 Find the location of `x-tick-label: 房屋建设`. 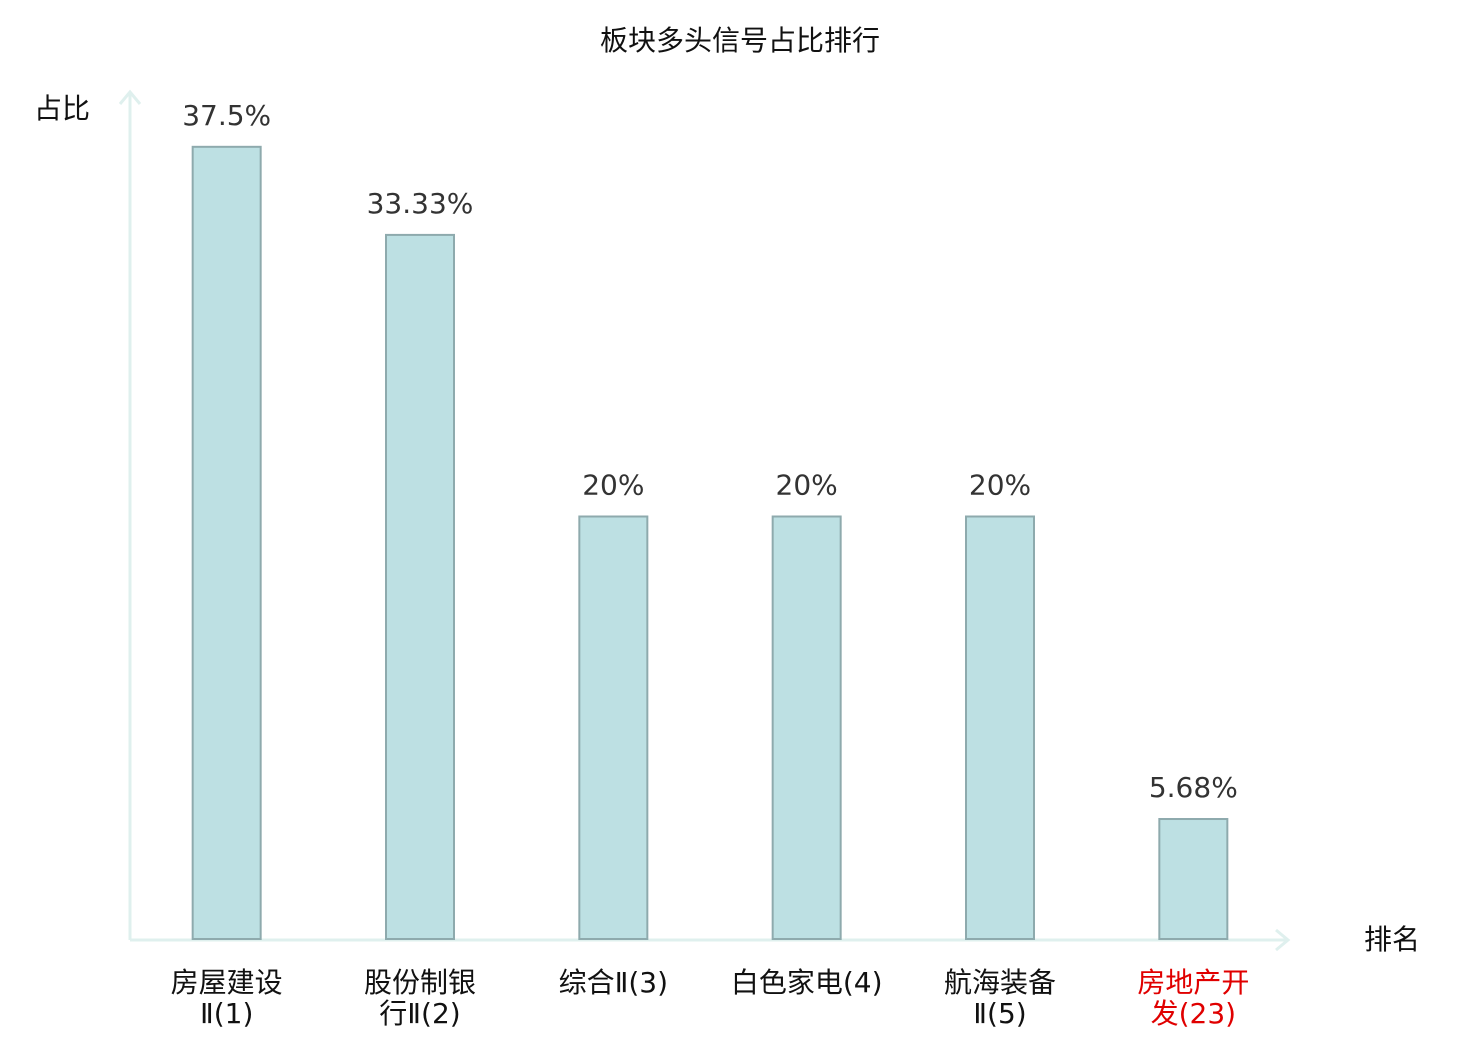

x-tick-label: 房屋建设 is located at coordinates (227, 982).